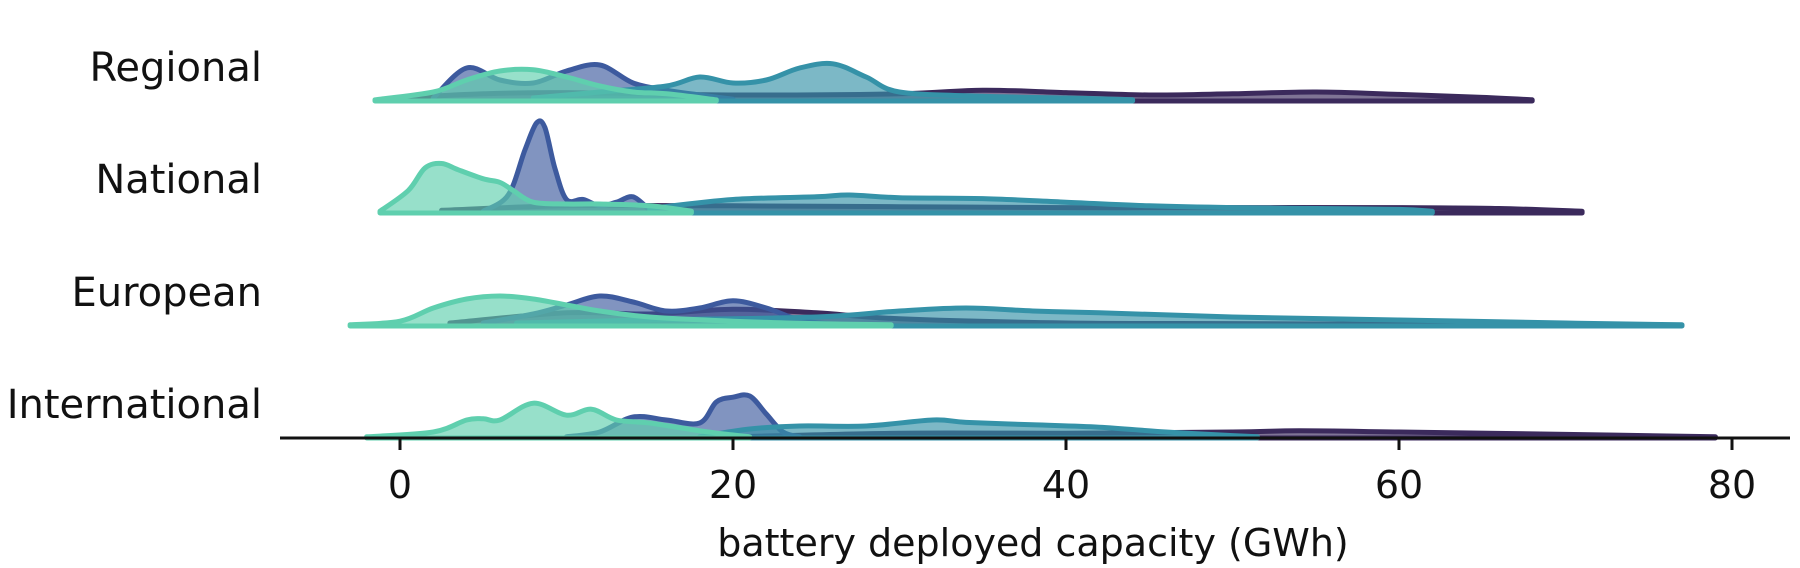 The image size is (1800, 568). I want to click on x-tick-label-80: 80, so click(1732, 485).